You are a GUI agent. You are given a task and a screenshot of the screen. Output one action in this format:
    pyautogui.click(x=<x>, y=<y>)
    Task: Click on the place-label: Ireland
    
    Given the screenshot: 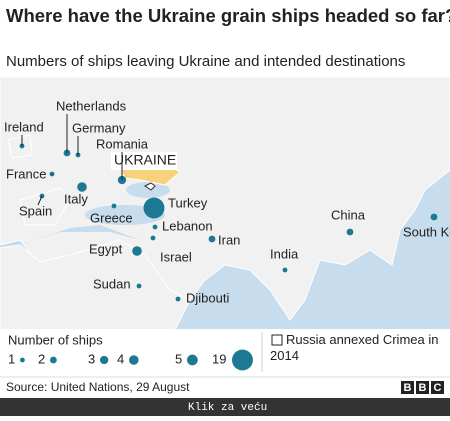 What is the action you would take?
    pyautogui.click(x=24, y=126)
    